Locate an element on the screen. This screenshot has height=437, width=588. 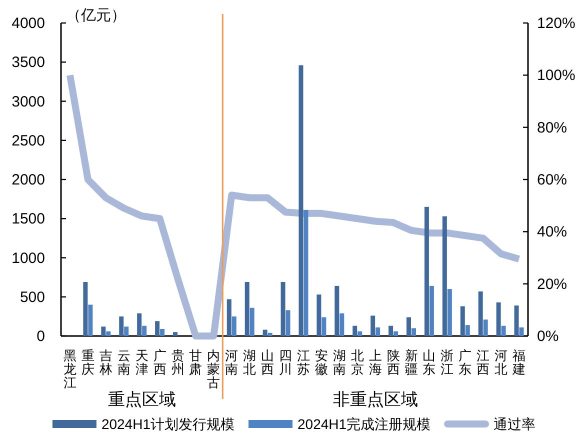
category: 上海 is located at coordinates (375, 362).